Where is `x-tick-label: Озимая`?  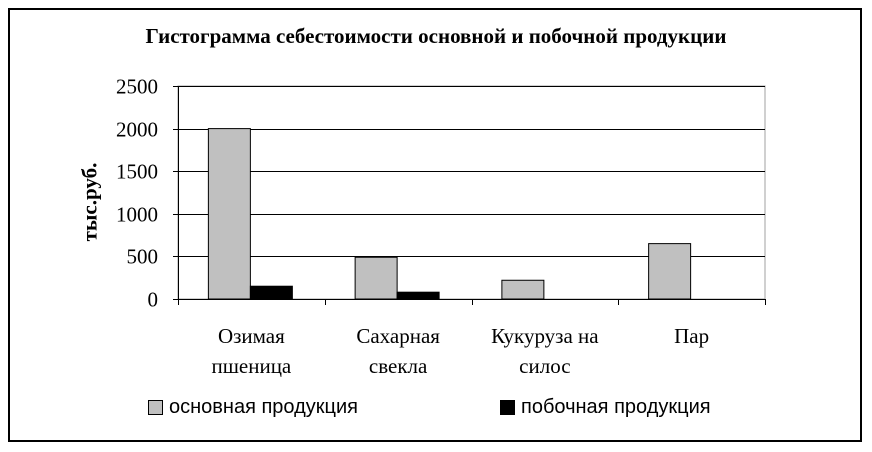
x-tick-label: Озимая is located at coordinates (251, 336).